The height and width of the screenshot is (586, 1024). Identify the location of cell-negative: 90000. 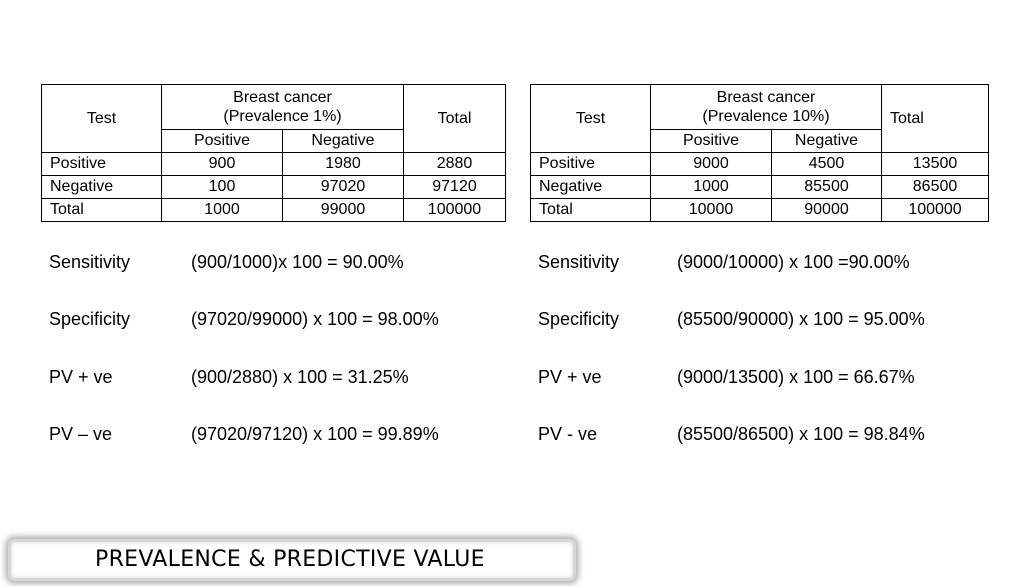
(826, 210).